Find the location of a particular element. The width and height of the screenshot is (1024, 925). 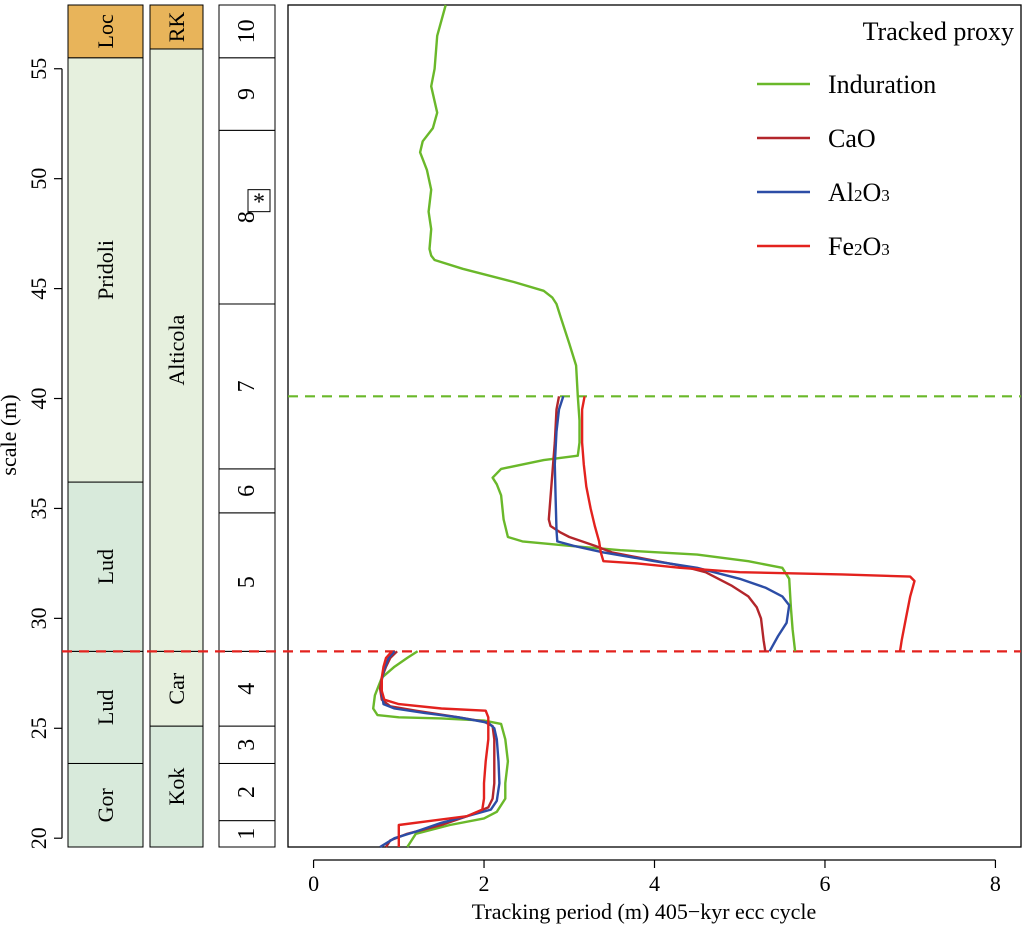

y-tick-label: 45 is located at coordinates (38, 289).